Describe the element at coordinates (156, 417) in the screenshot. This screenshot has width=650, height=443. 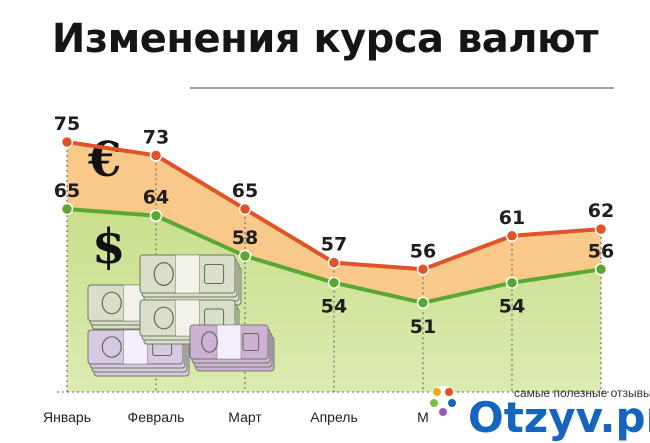
I see `x-tick-label: Февраль` at that location.